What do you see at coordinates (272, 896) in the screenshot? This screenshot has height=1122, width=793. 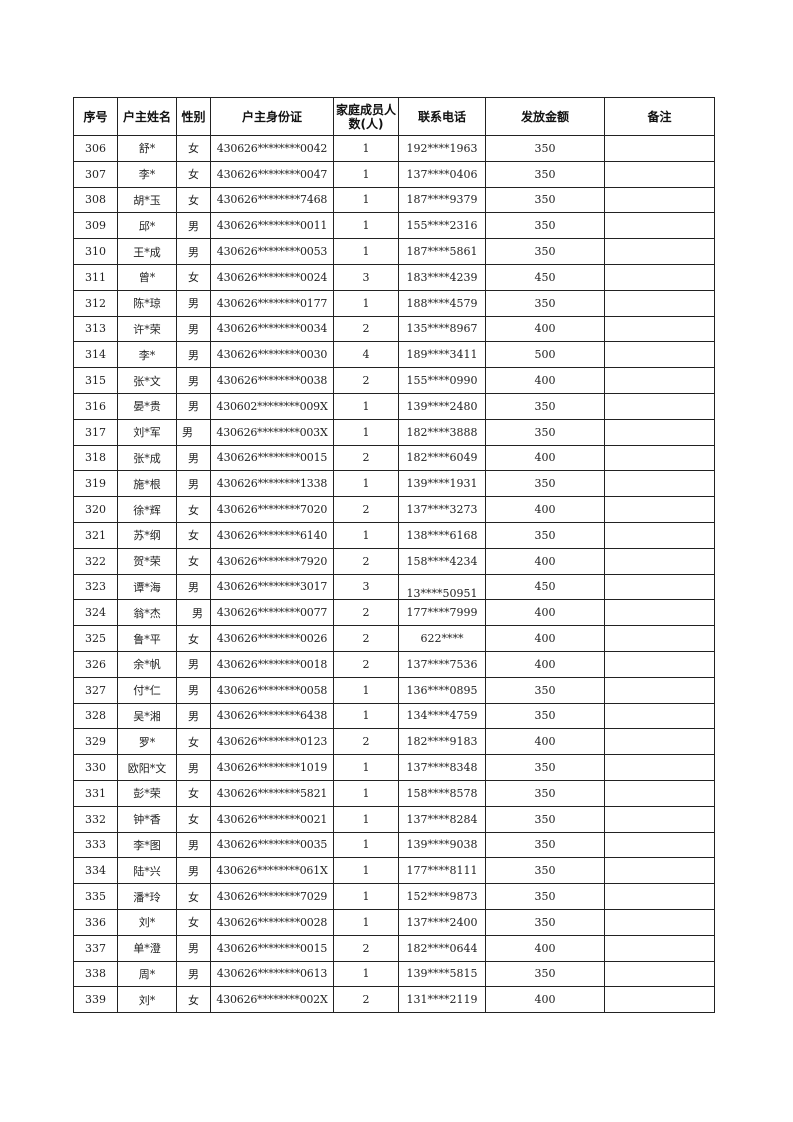 I see `id-number-cell: 430626********7029` at bounding box center [272, 896].